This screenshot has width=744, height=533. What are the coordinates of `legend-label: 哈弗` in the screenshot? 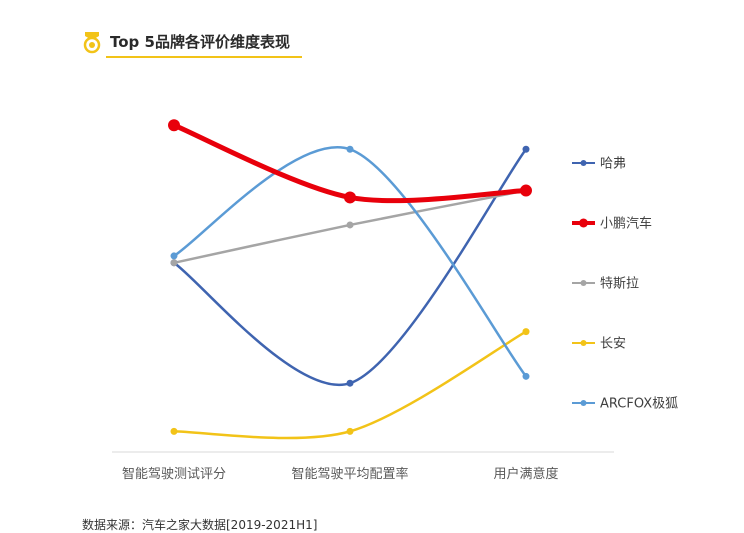 It's located at (613, 164).